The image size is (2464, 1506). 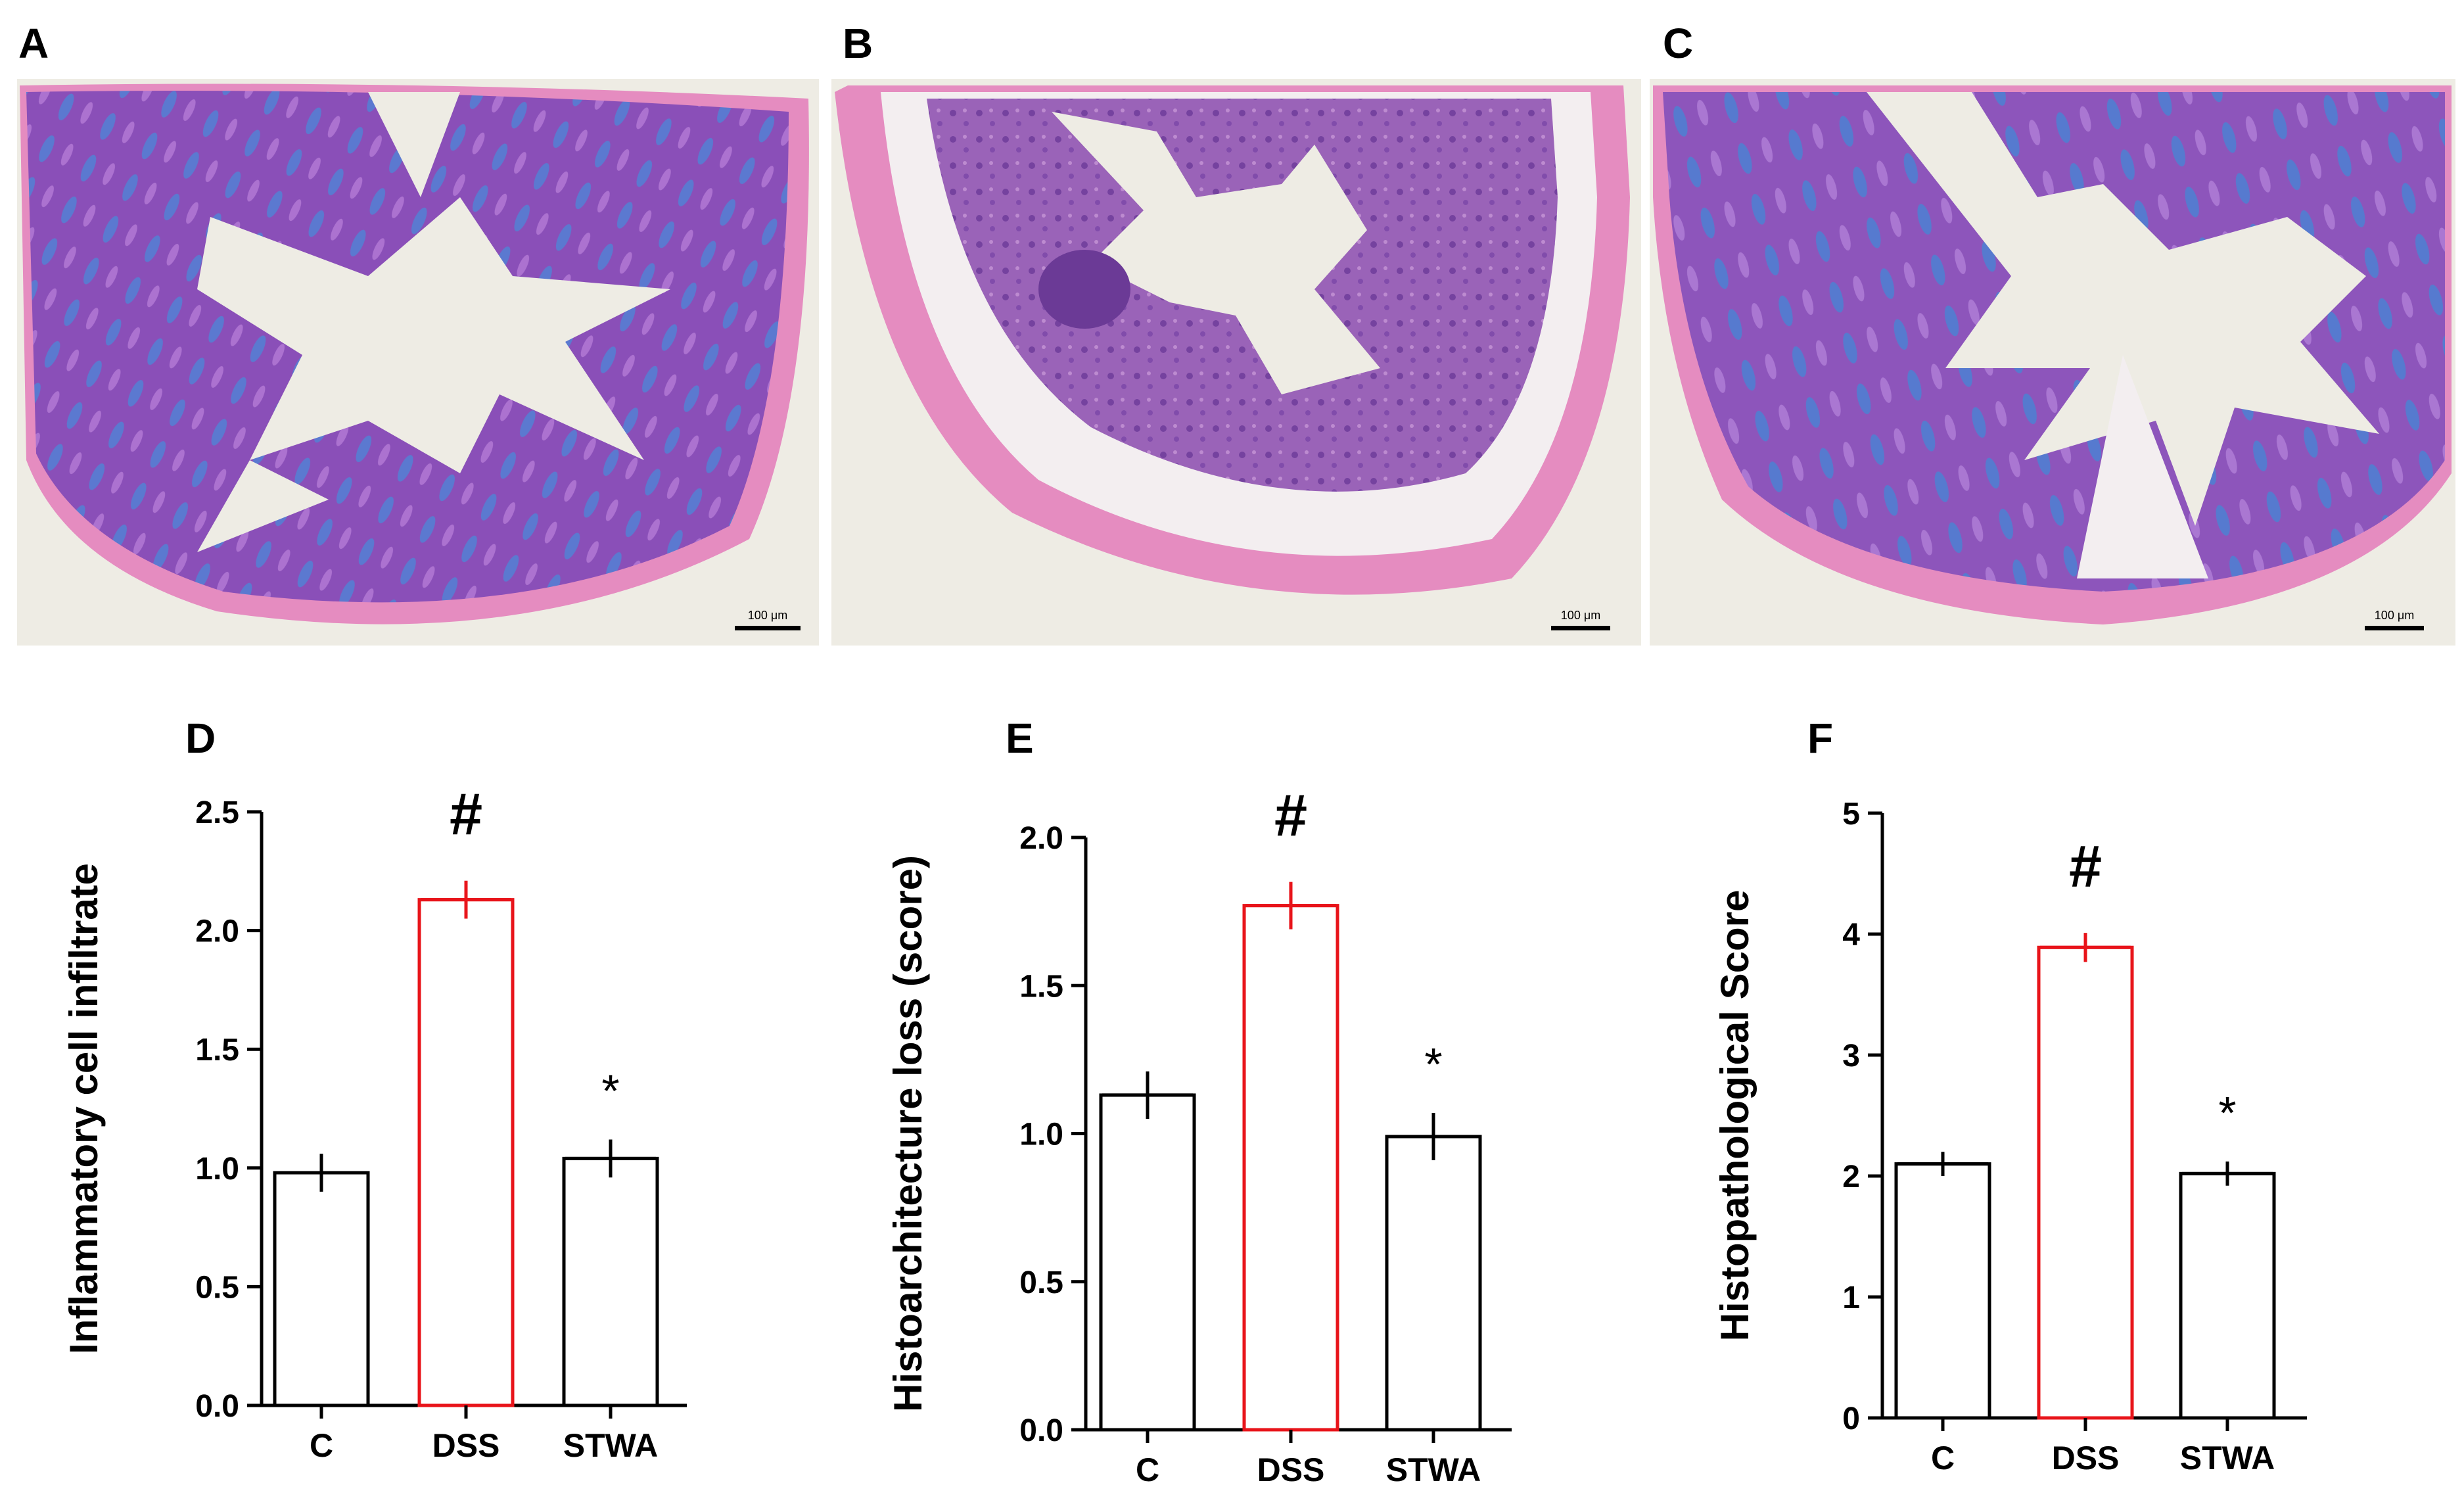 What do you see at coordinates (767, 615) in the screenshot?
I see `scale-label-a: 100 μm` at bounding box center [767, 615].